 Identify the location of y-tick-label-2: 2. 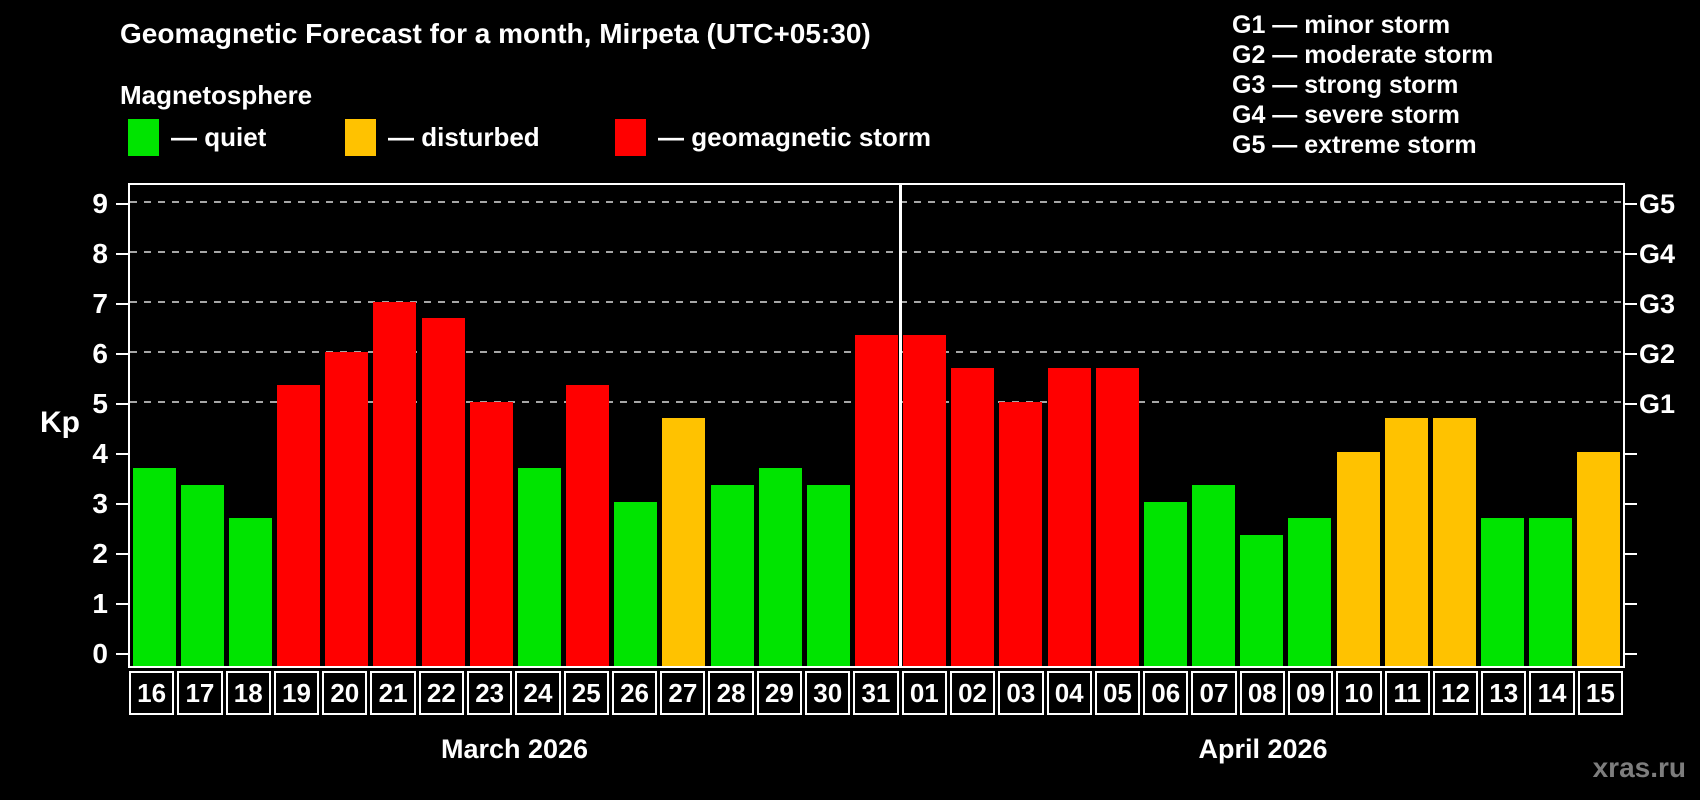
(100, 553).